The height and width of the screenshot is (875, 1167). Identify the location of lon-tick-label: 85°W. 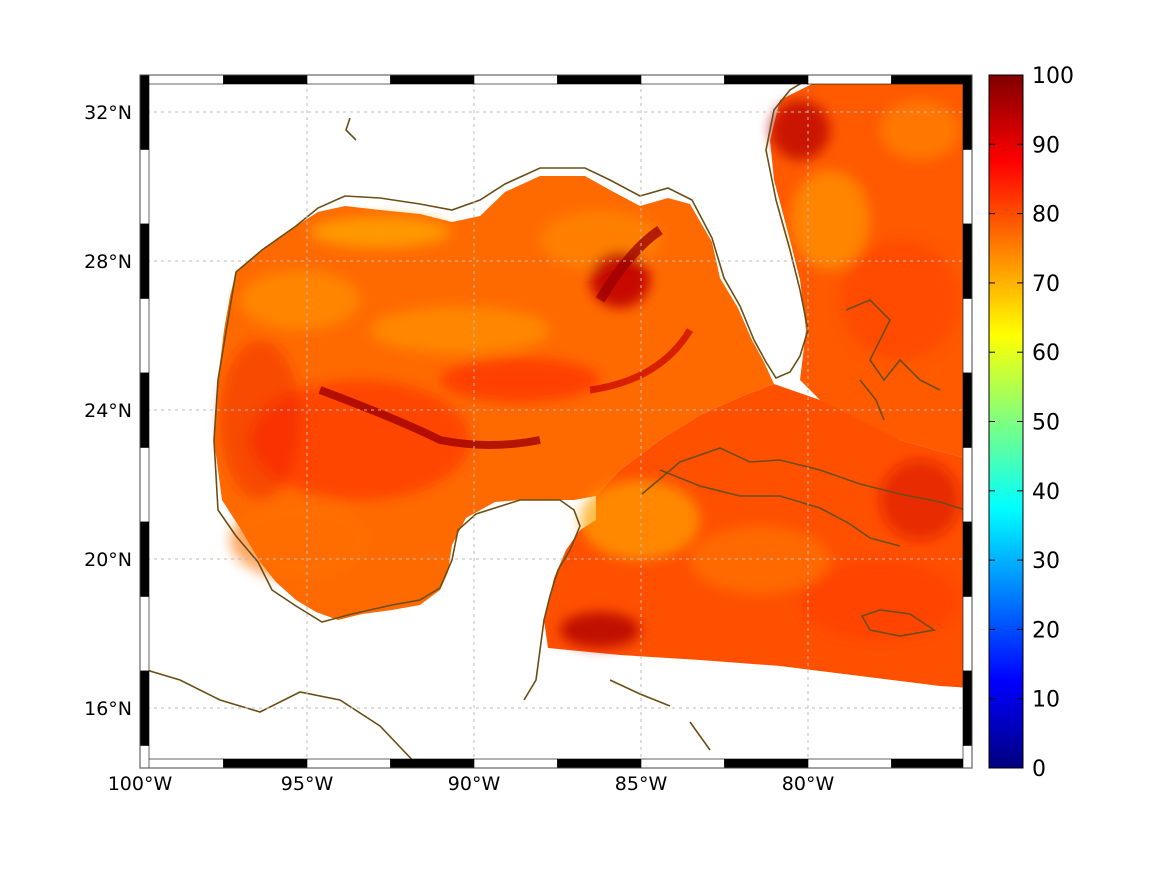
(641, 784).